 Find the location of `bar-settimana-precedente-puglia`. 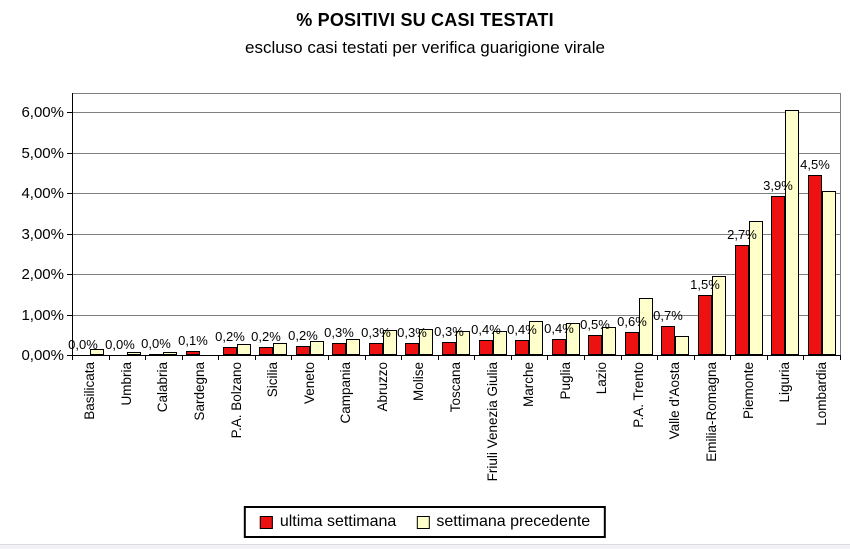

bar-settimana-precedente-puglia is located at coordinates (573, 339).